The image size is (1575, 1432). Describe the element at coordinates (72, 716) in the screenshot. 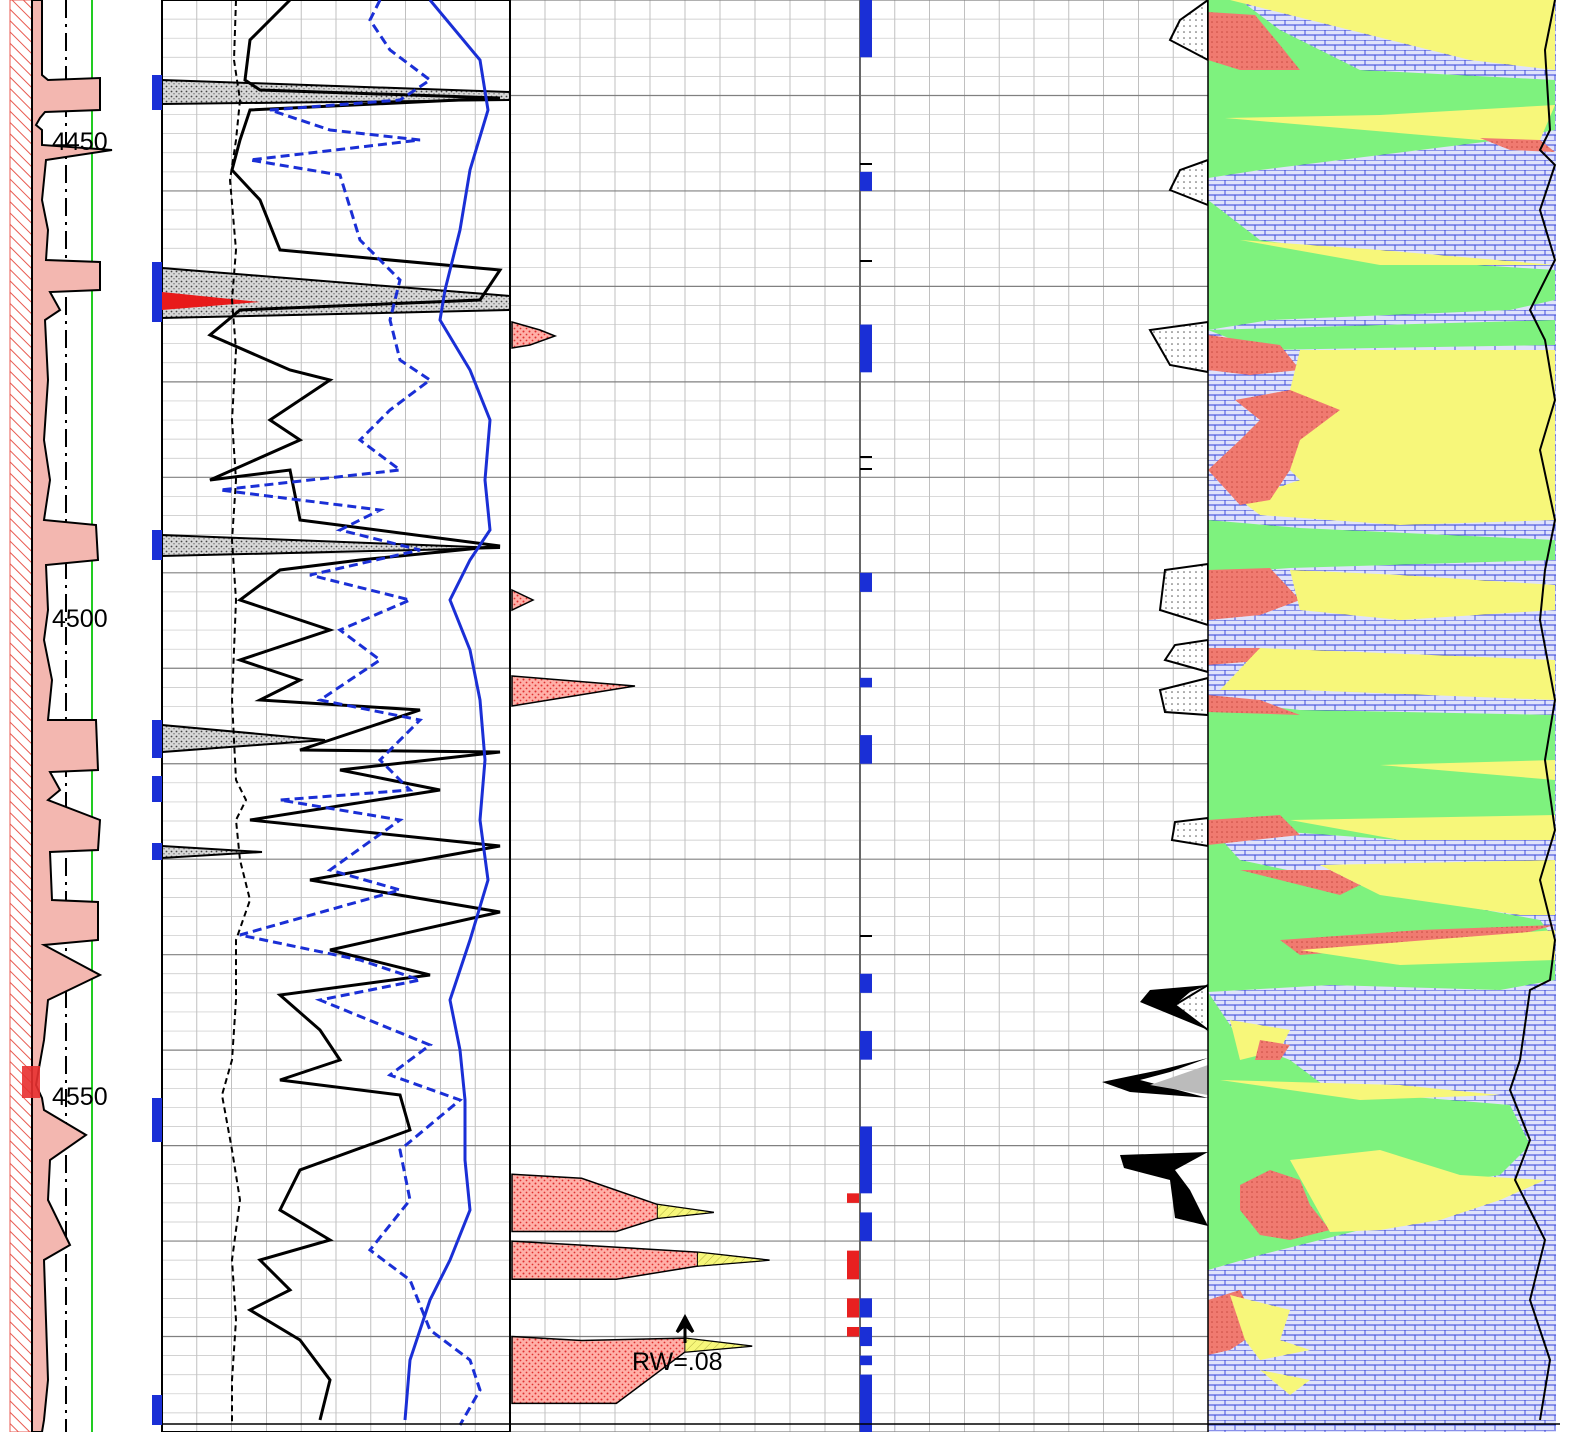

I see `sp-curve` at that location.